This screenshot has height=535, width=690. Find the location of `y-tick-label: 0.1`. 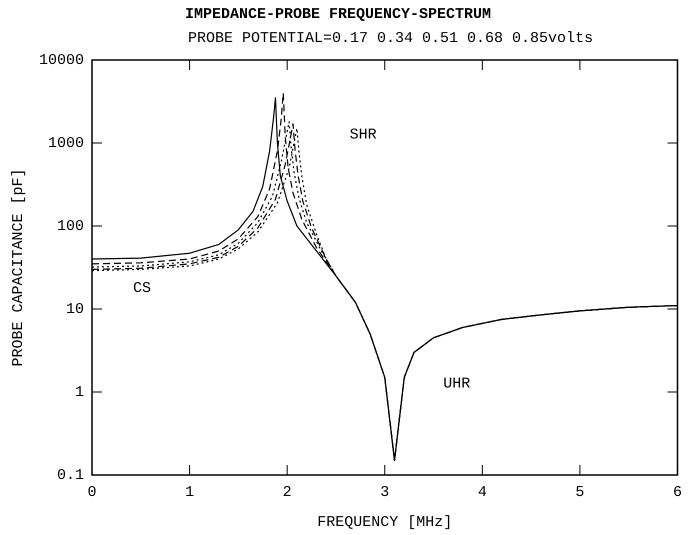

y-tick-label: 0.1 is located at coordinates (70, 475).